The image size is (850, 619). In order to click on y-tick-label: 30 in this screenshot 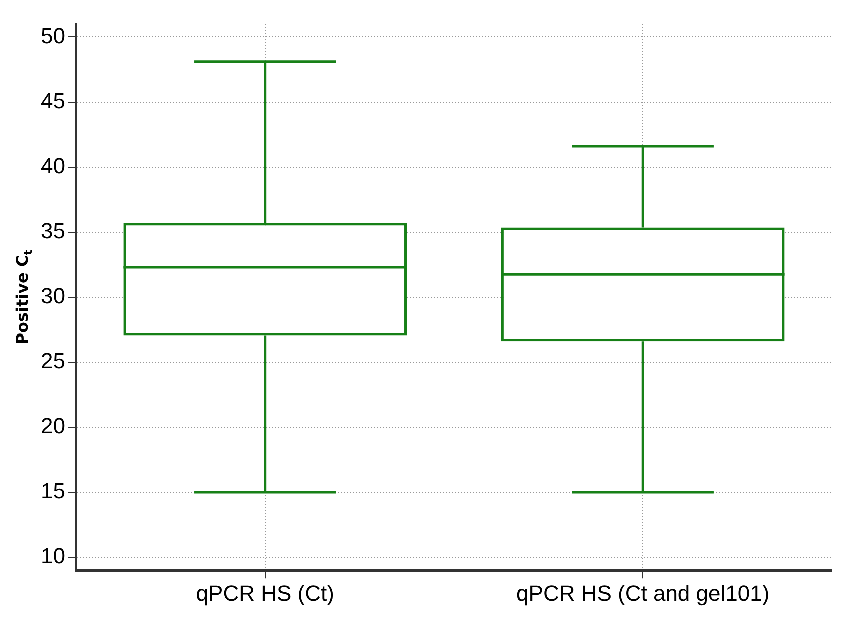, I will do `click(53, 295)`.